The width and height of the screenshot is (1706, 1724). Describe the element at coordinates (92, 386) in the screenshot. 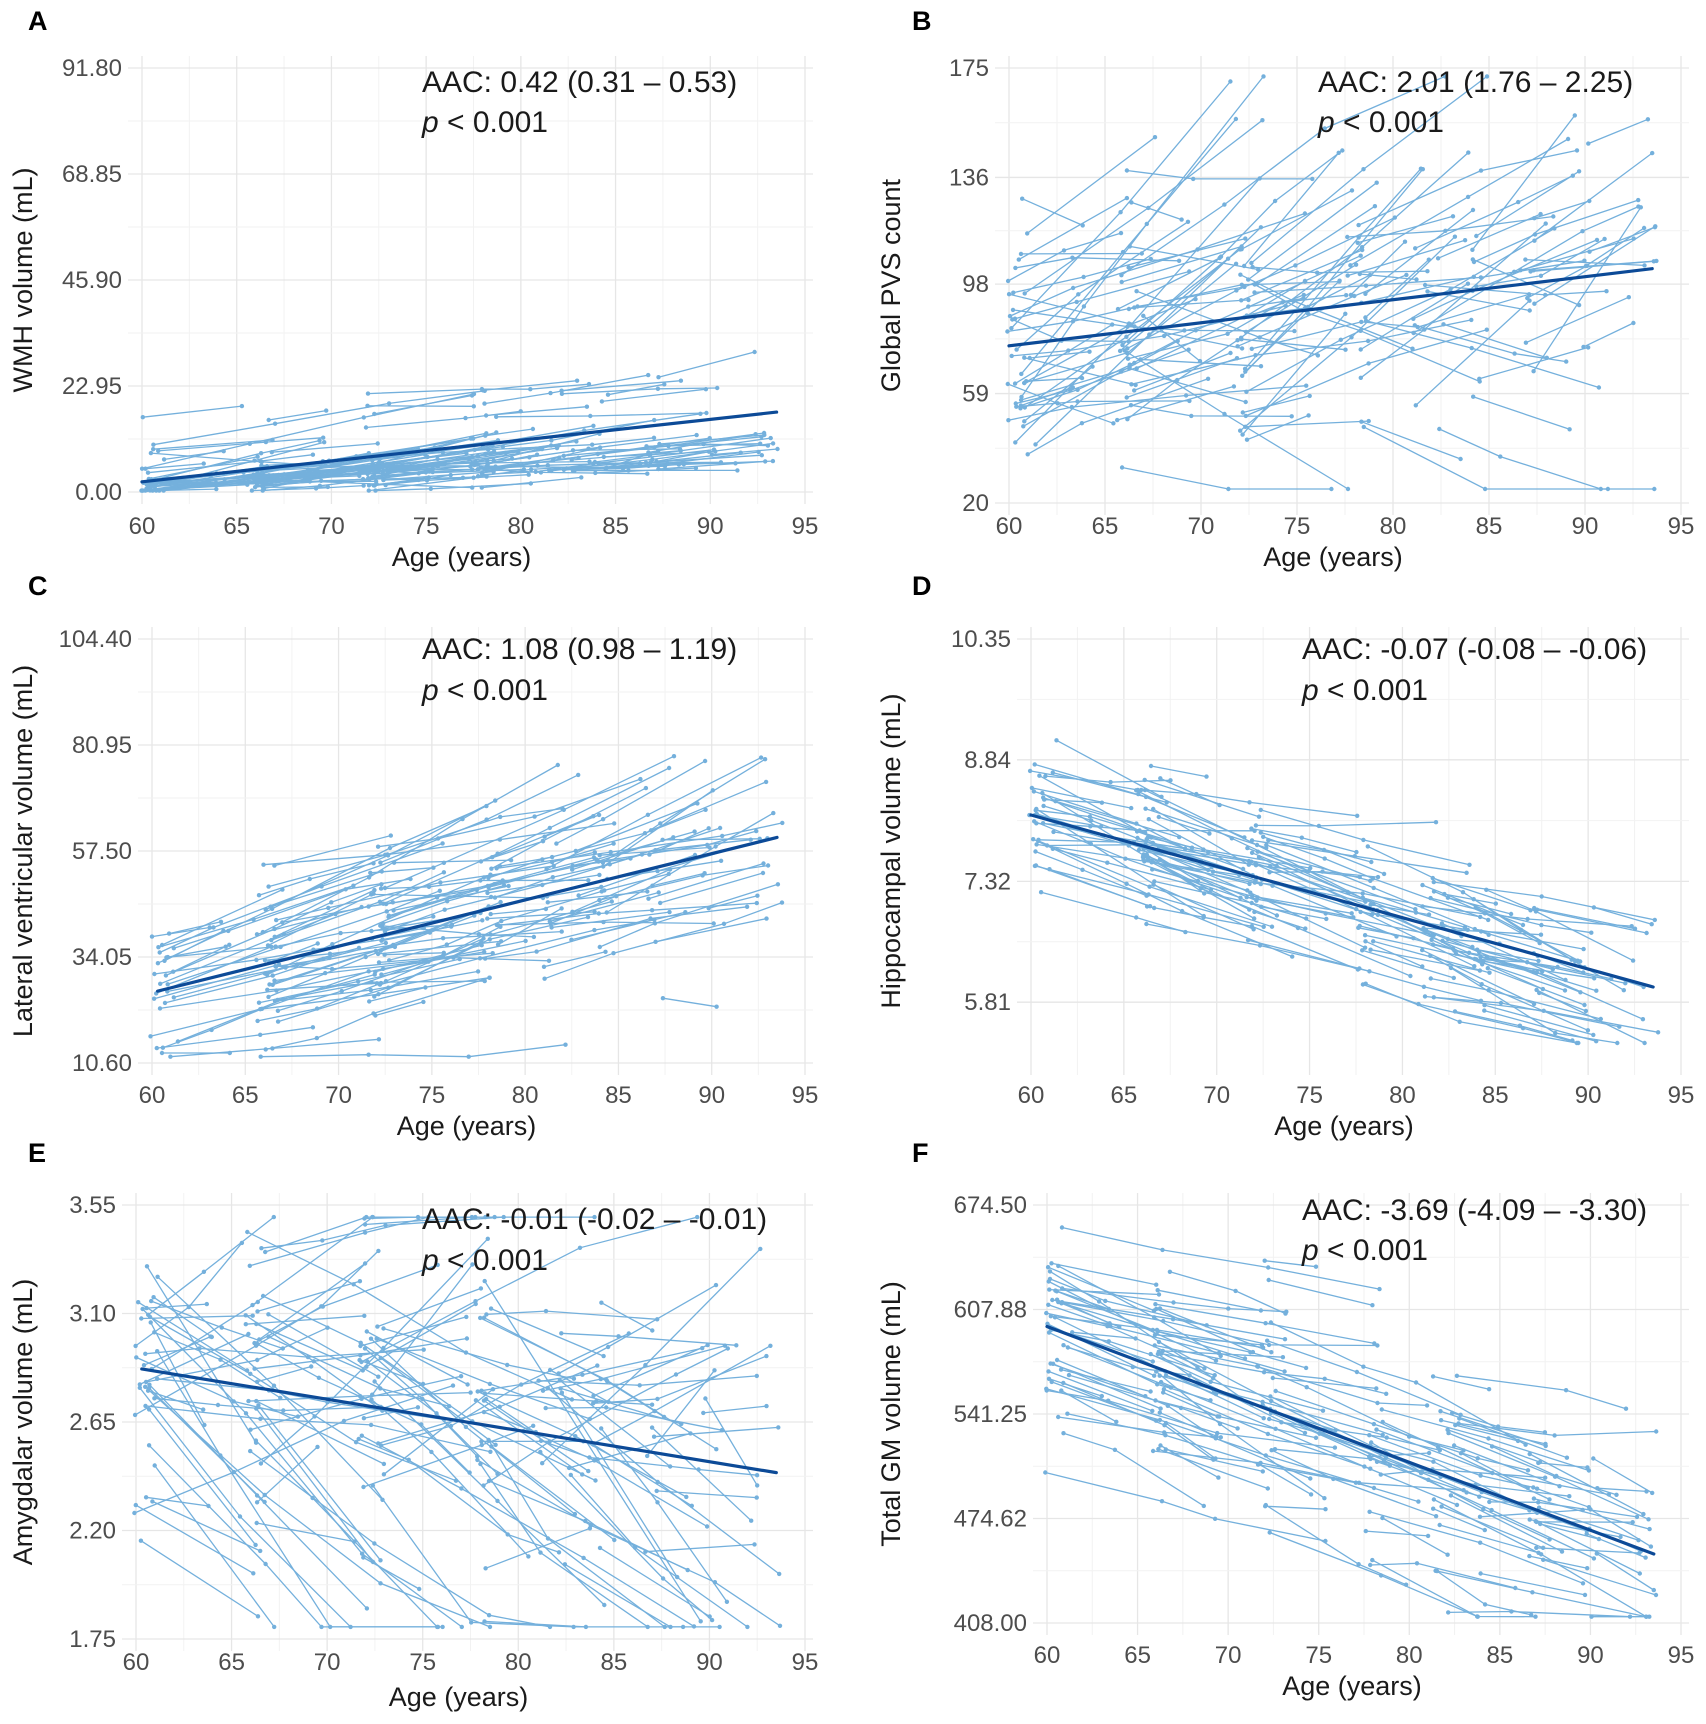

I see `y-tick-label: 22.95` at that location.